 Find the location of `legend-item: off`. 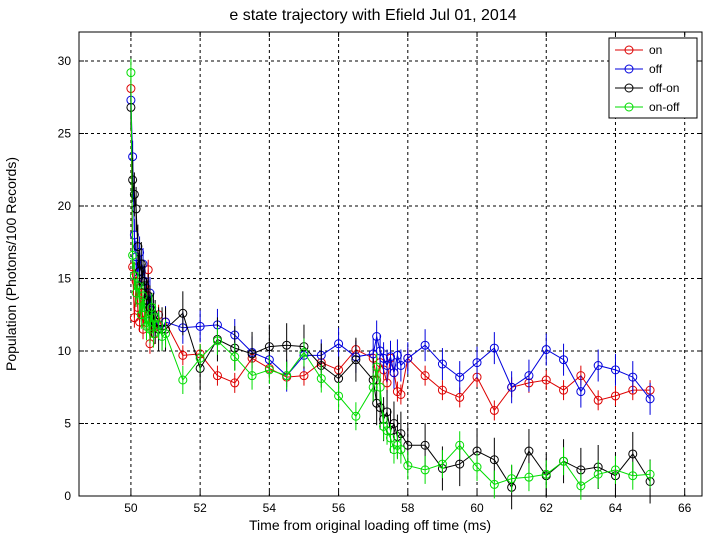

legend-item: off is located at coordinates (639, 69).